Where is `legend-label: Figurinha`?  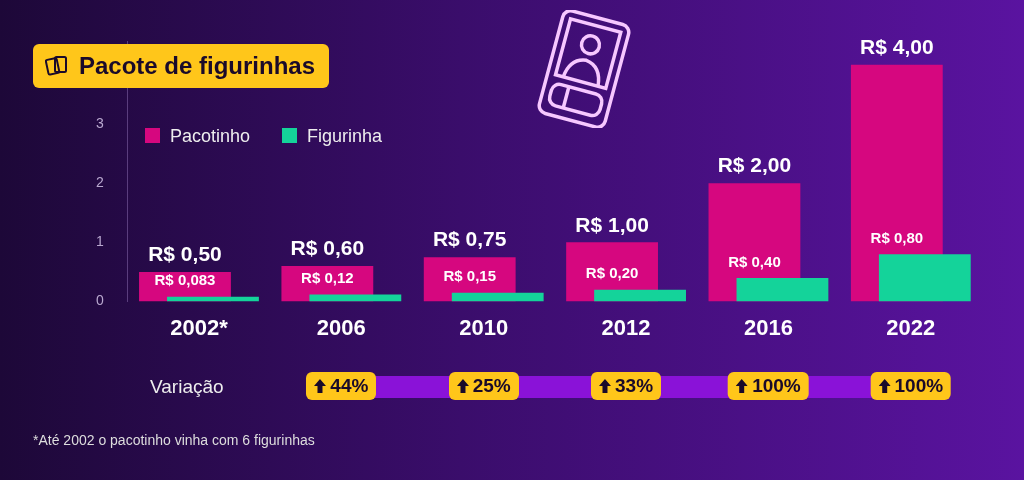
legend-label: Figurinha is located at coordinates (344, 136).